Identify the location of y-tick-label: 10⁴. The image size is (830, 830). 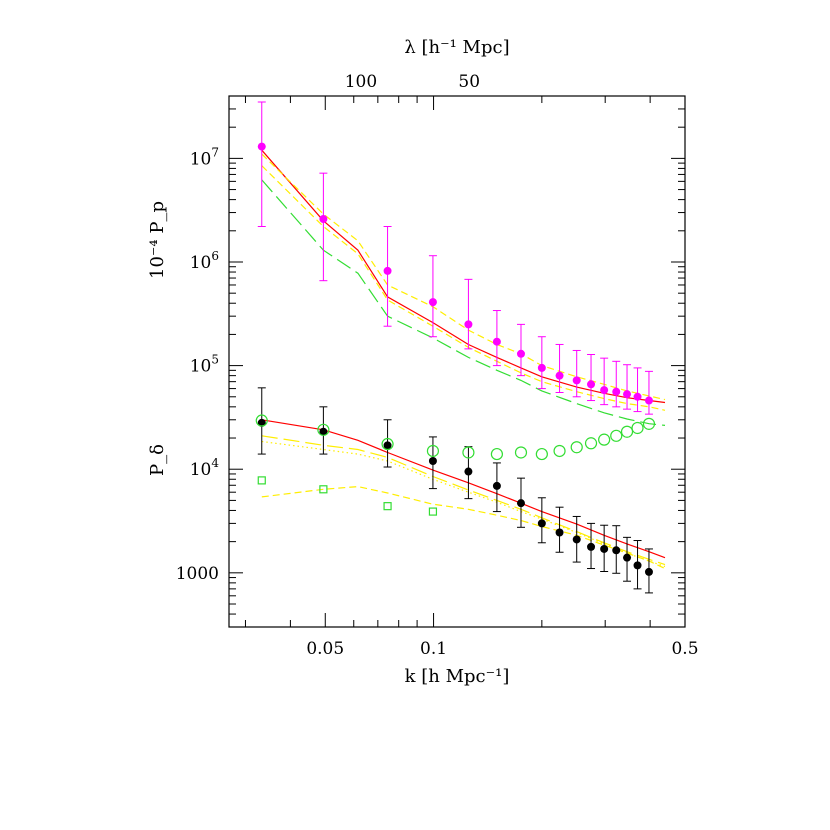
(205, 468).